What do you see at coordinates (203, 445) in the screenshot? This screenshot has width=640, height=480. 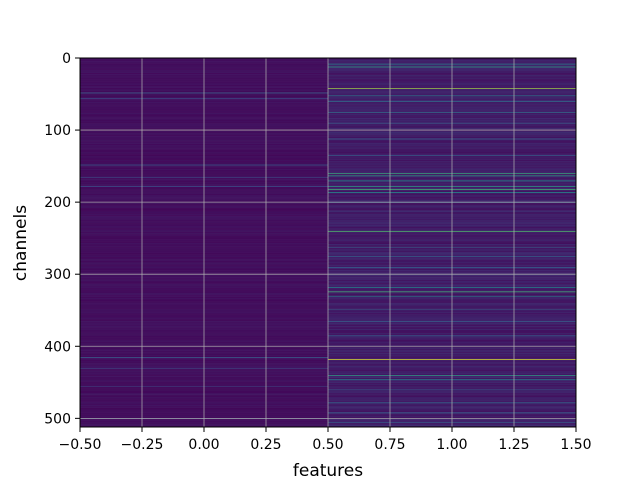 I see `x-tick-label: 0.00` at bounding box center [203, 445].